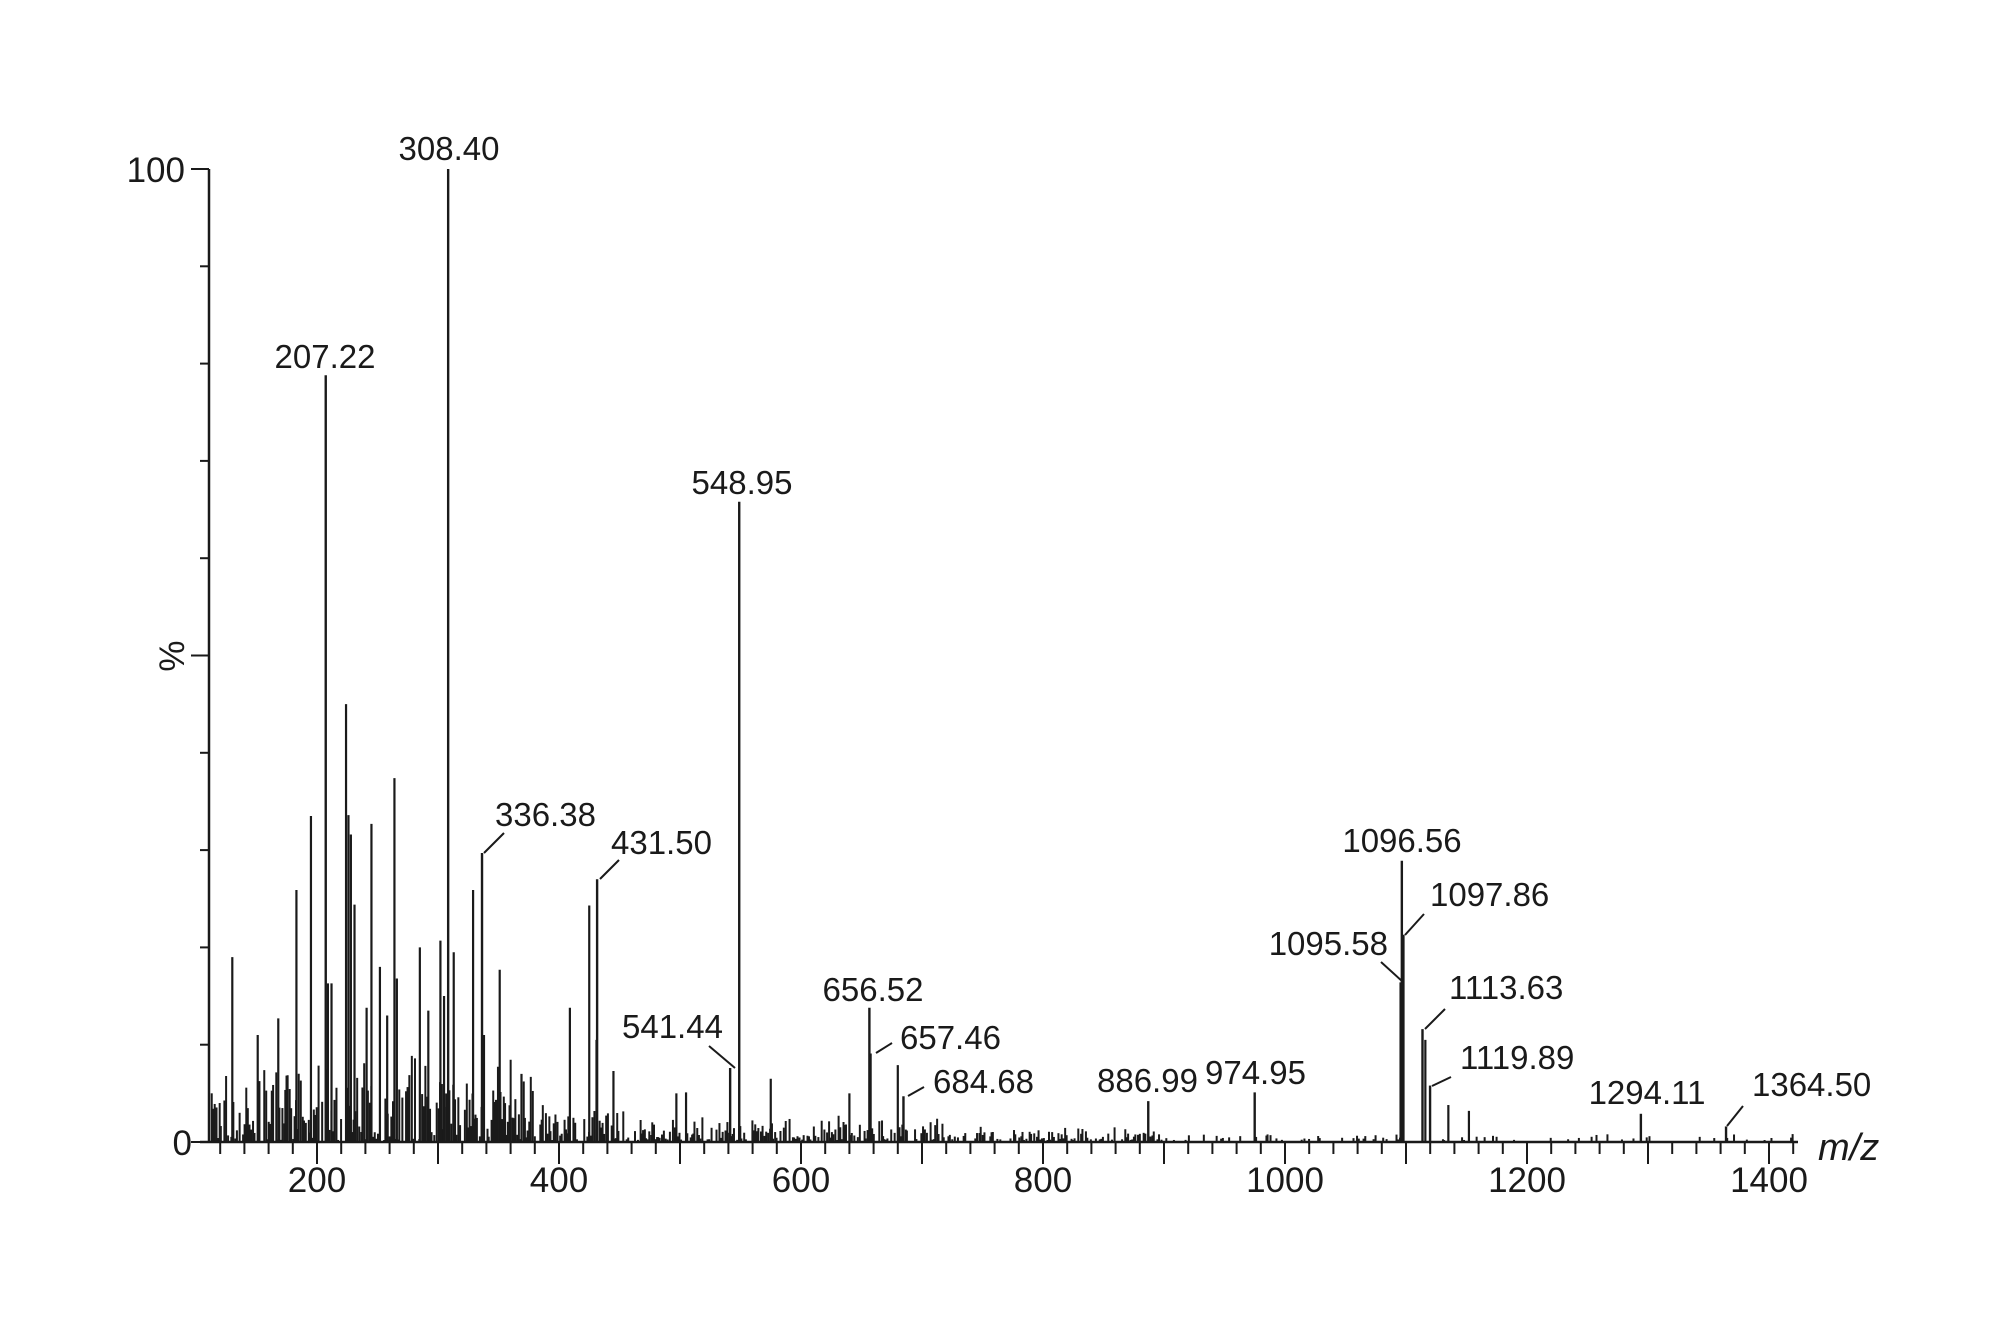  What do you see at coordinates (200, 655) in the screenshot?
I see `y-axis-ticks` at bounding box center [200, 655].